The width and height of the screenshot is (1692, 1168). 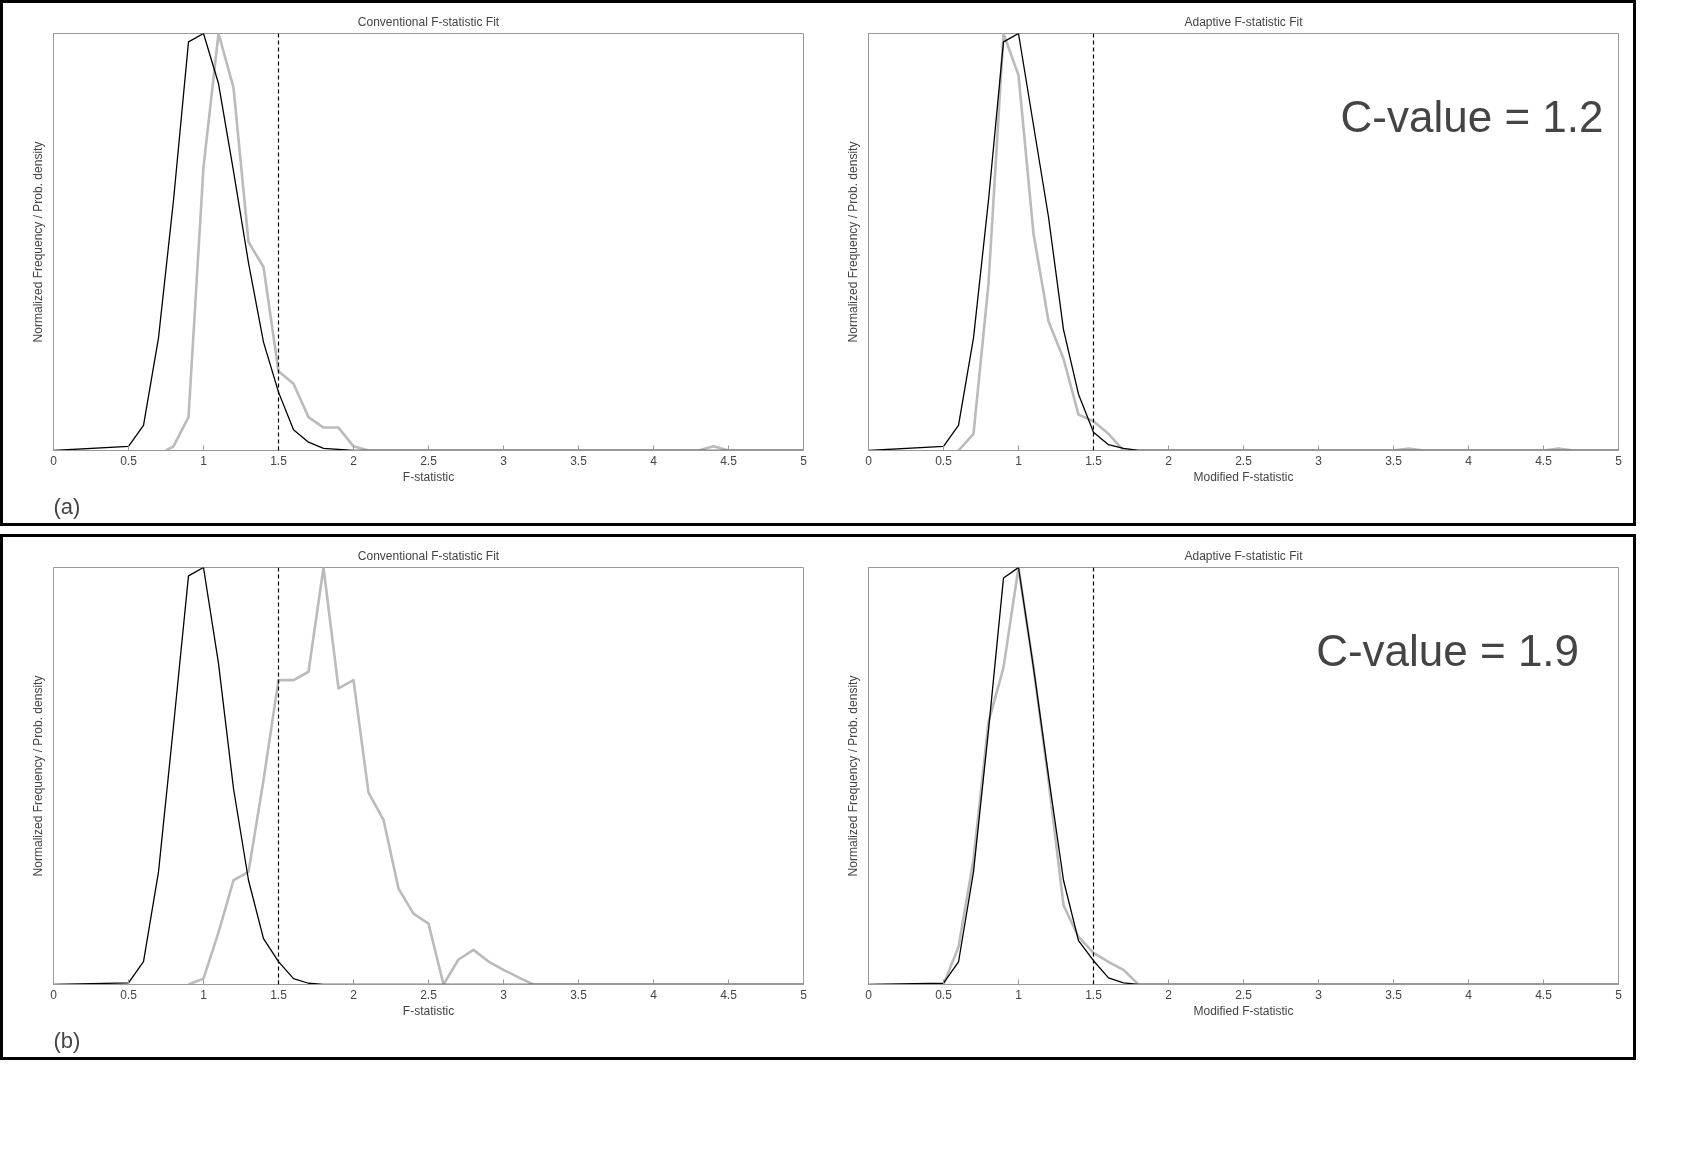 What do you see at coordinates (67, 506) in the screenshot?
I see `text: (a)` at bounding box center [67, 506].